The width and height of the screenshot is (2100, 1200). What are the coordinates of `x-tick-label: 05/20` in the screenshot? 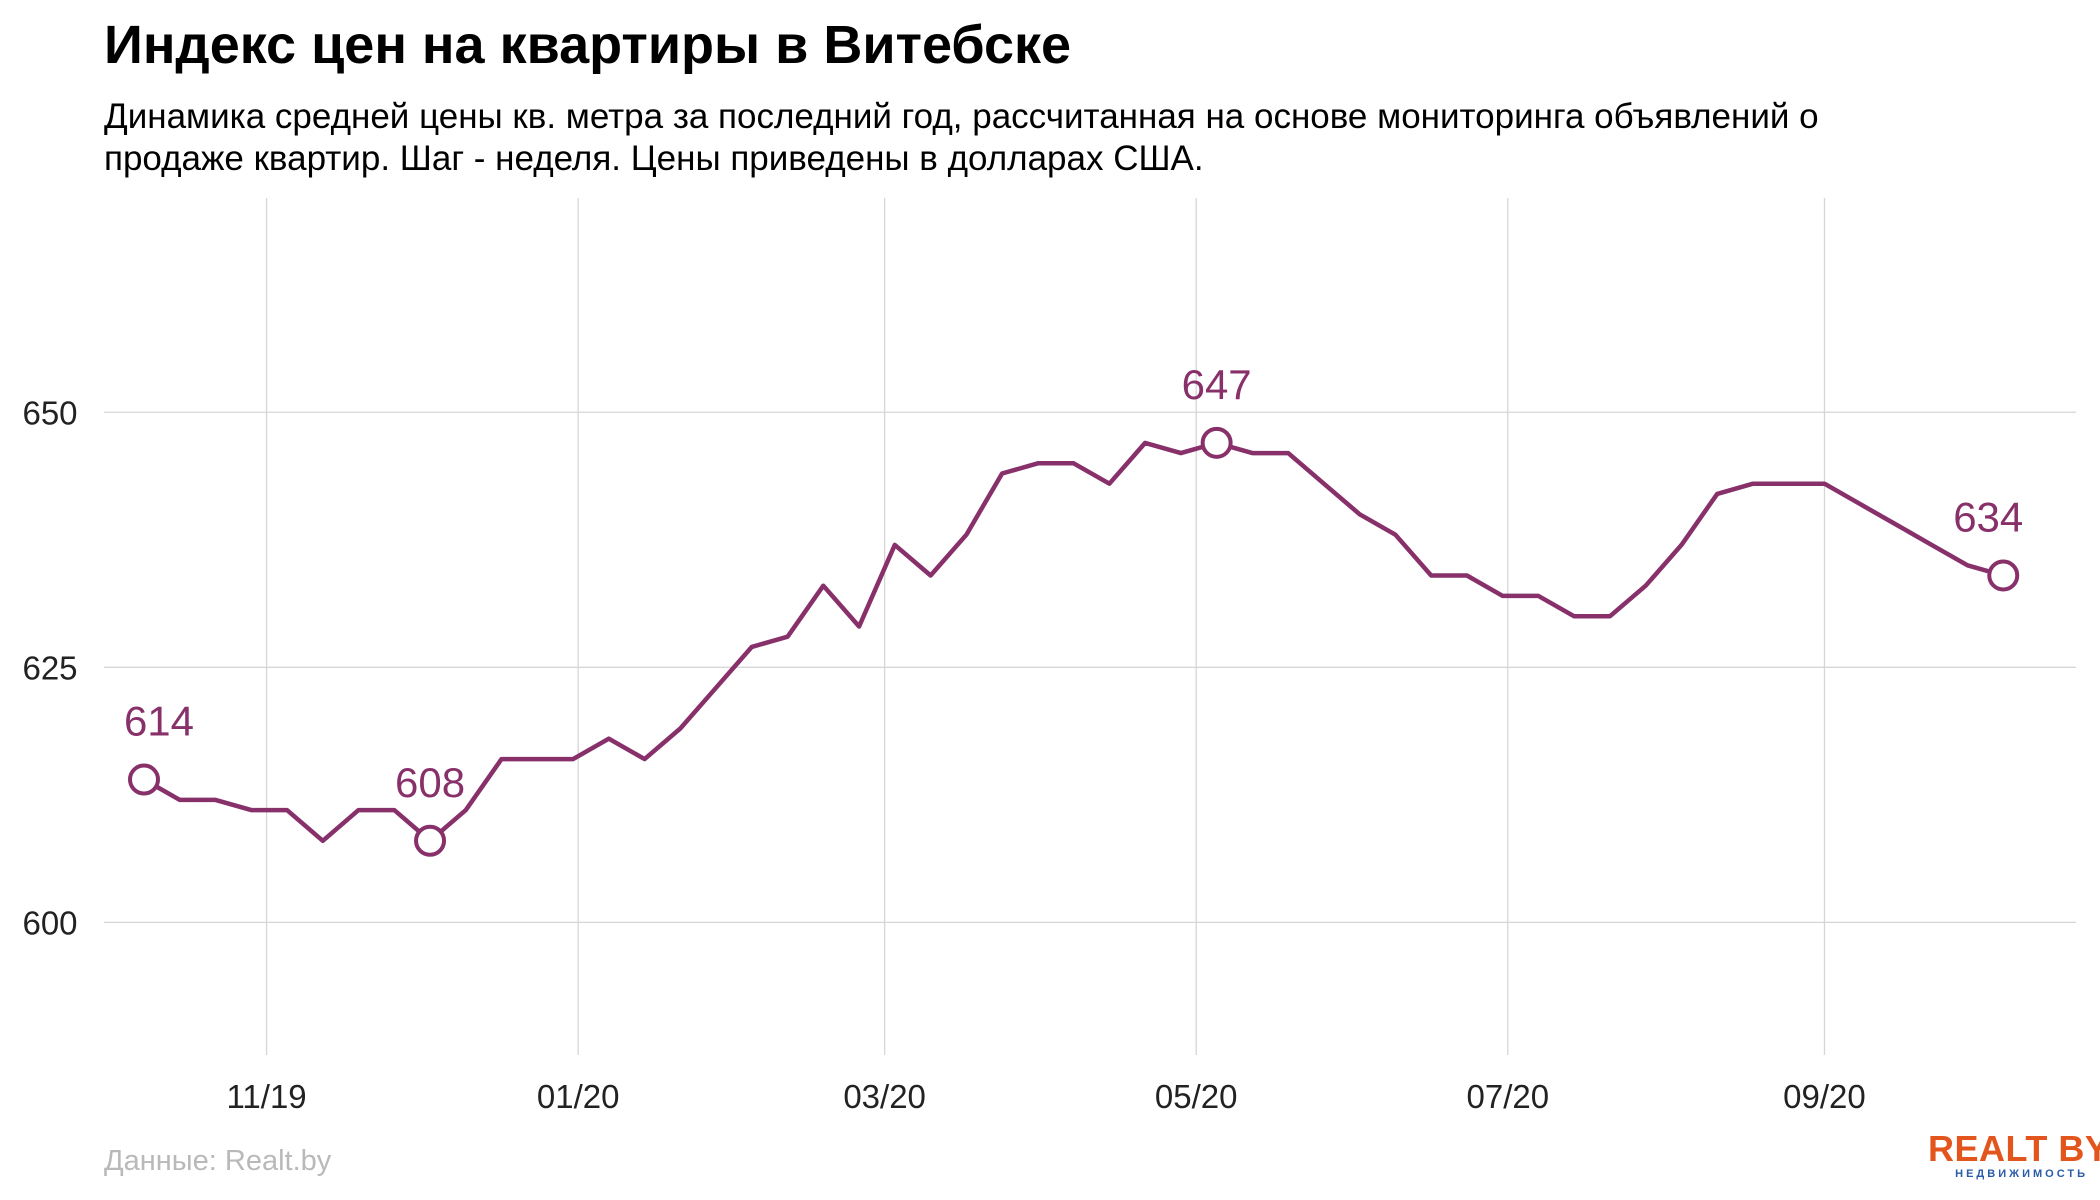 It's located at (1196, 1096).